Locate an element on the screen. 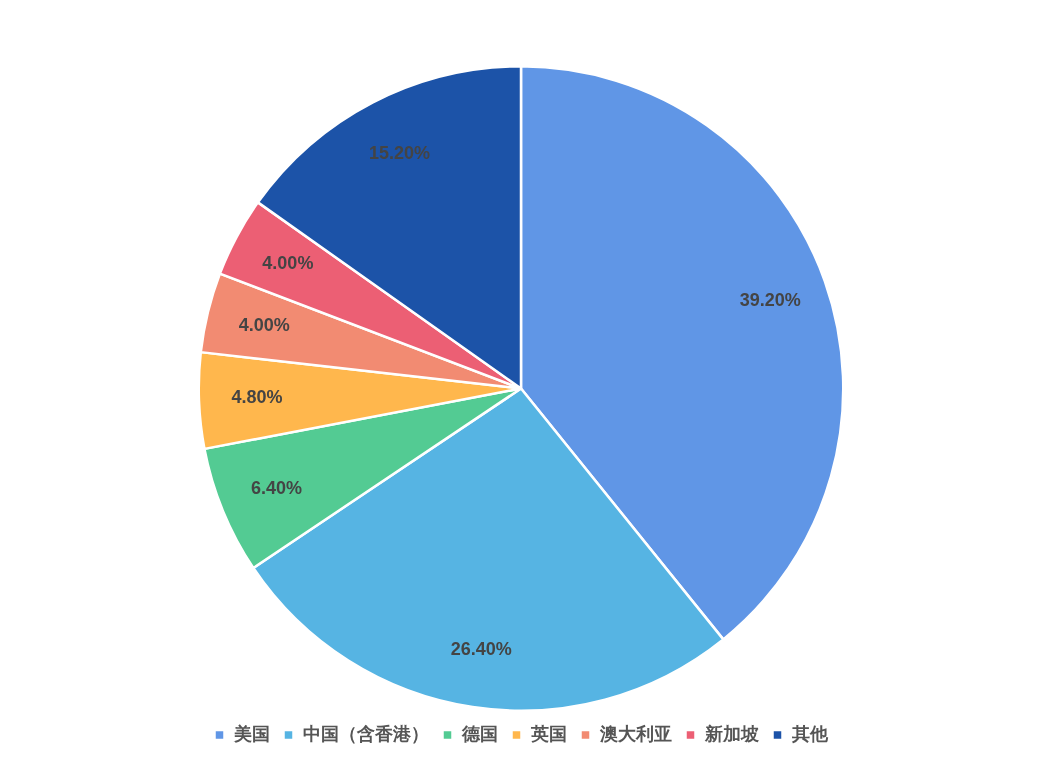 Image resolution: width=1042 pixels, height=782 pixels. data-label: 4.80% is located at coordinates (257, 397).